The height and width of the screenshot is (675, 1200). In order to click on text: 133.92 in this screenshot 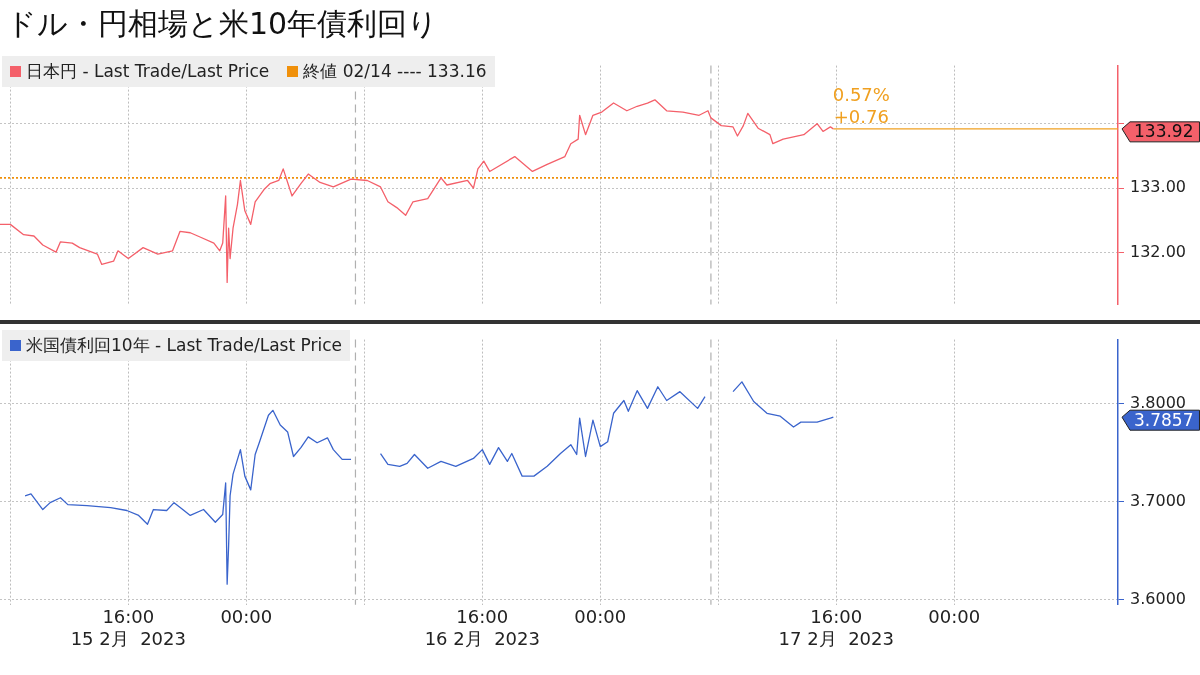, I will do `click(1164, 131)`.